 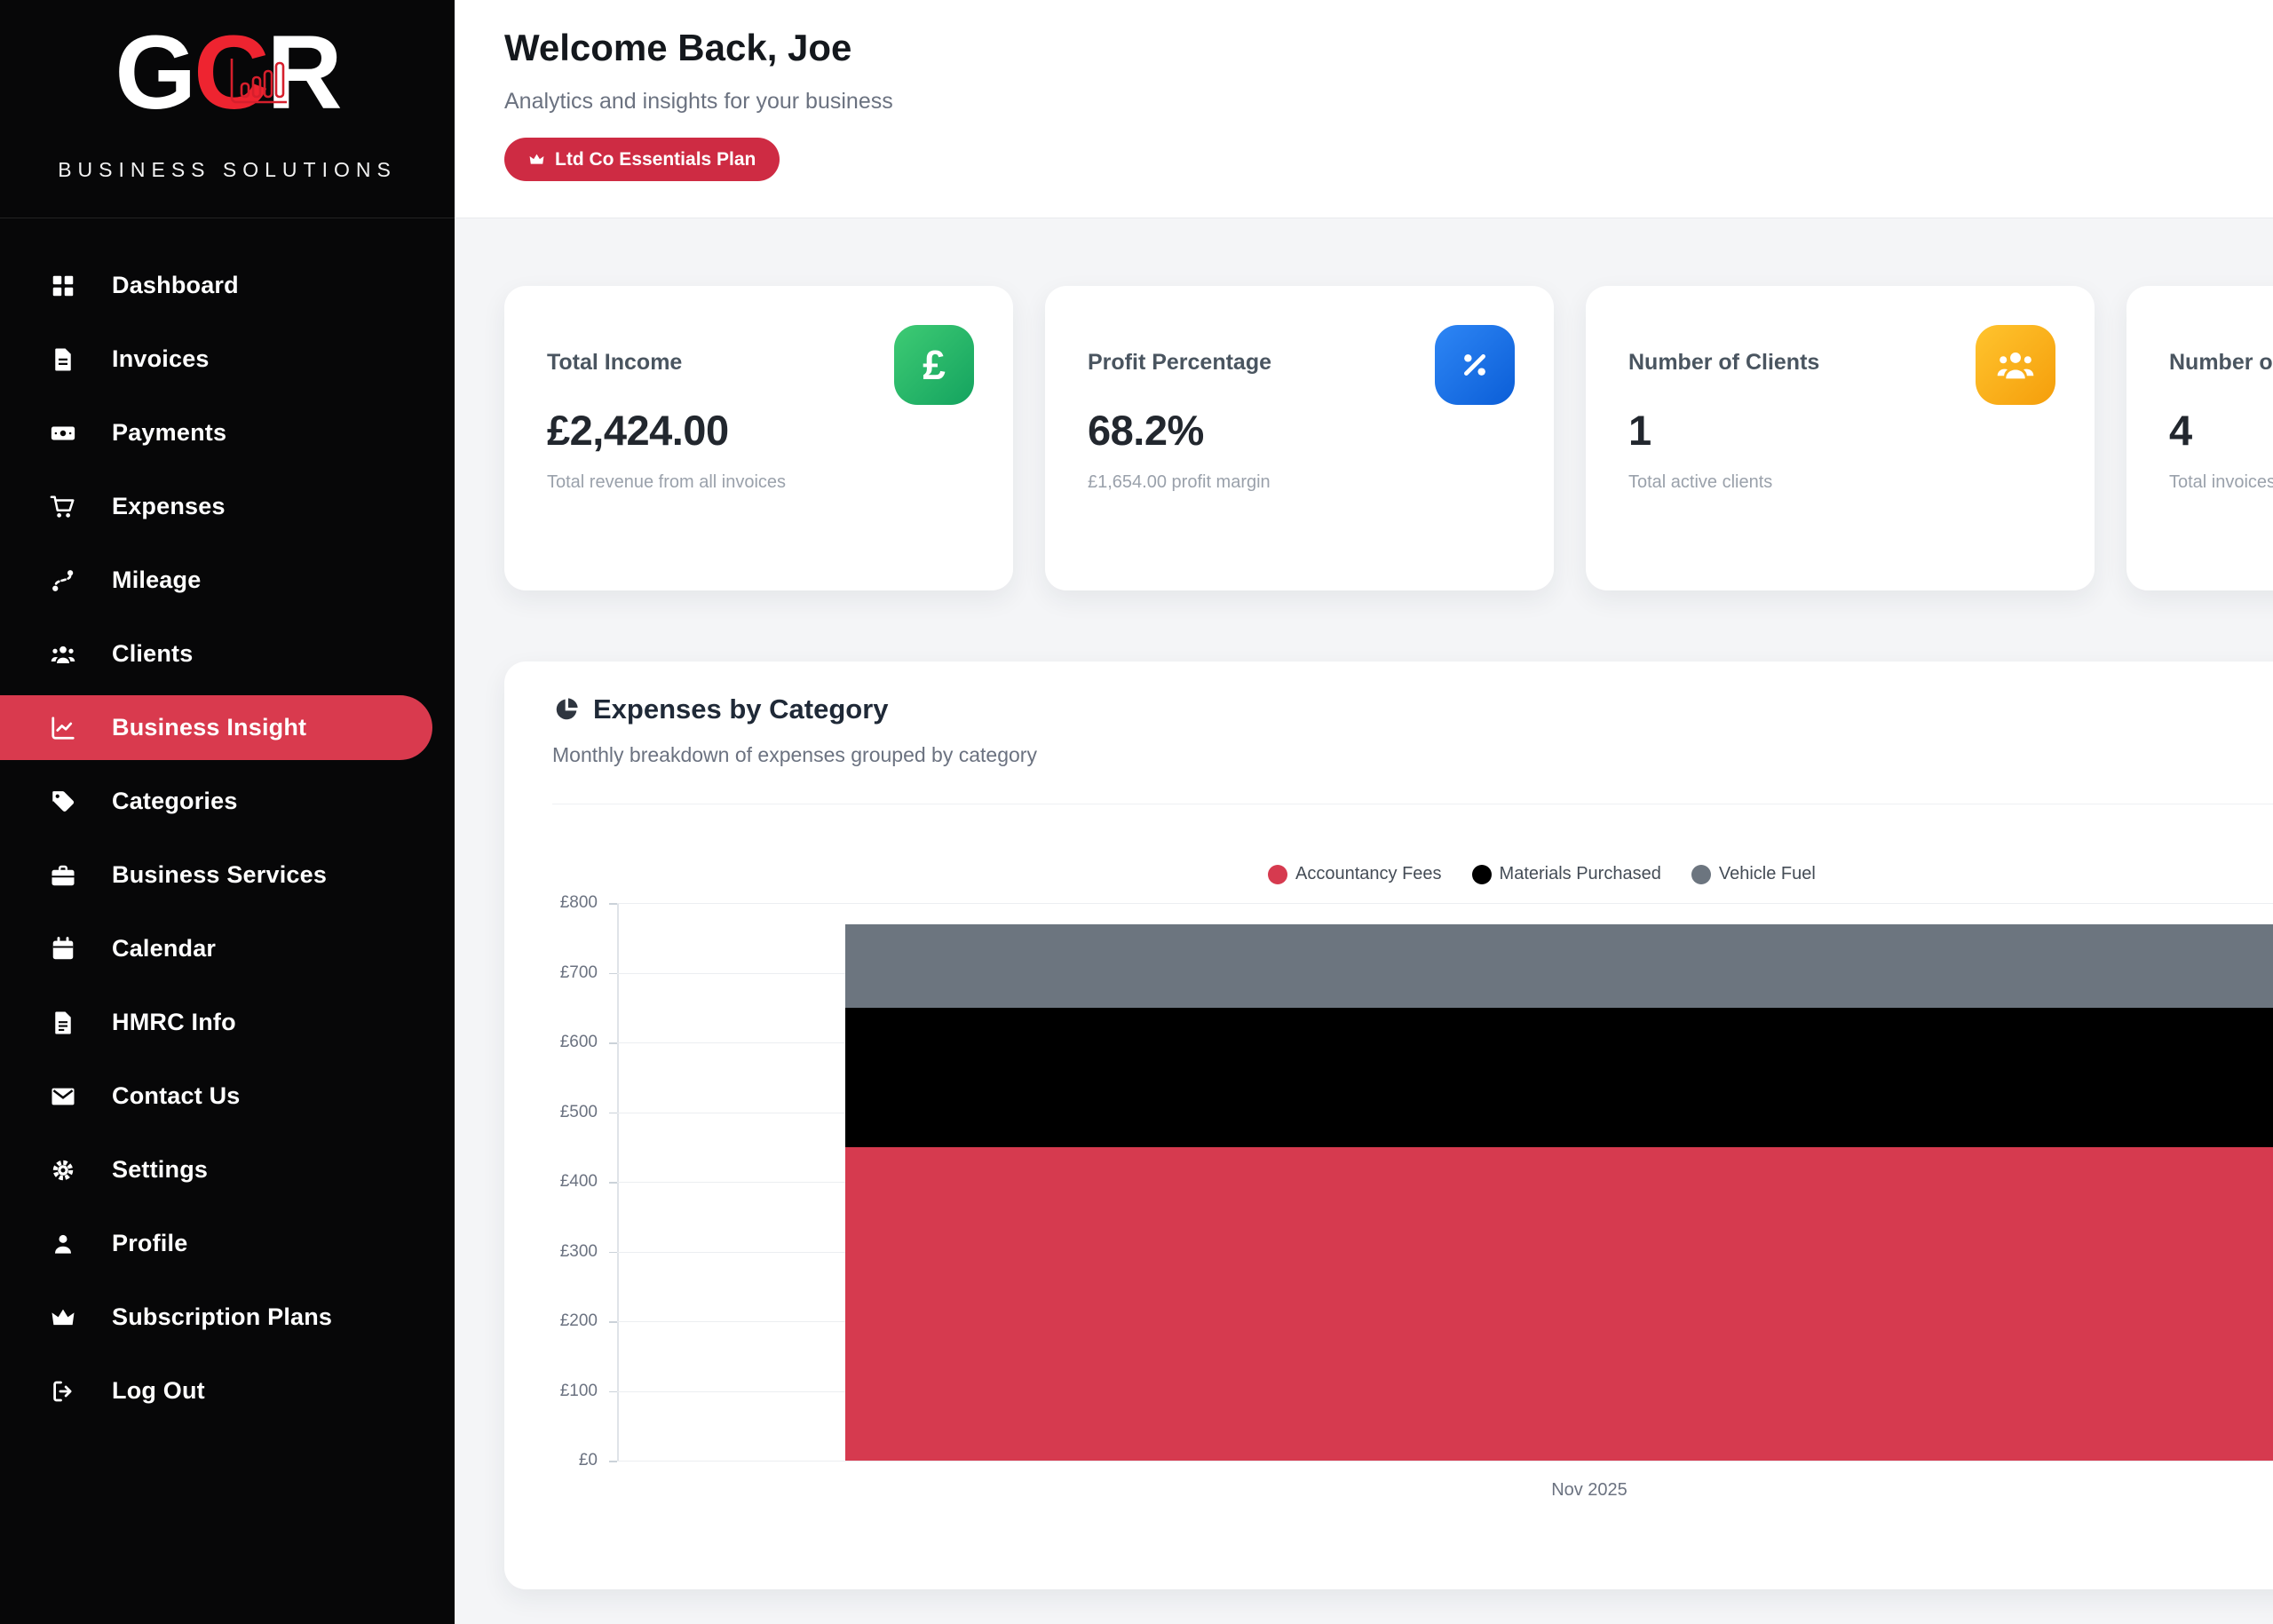 What do you see at coordinates (227, 433) in the screenshot?
I see `sidebar-item-payments: Payments` at bounding box center [227, 433].